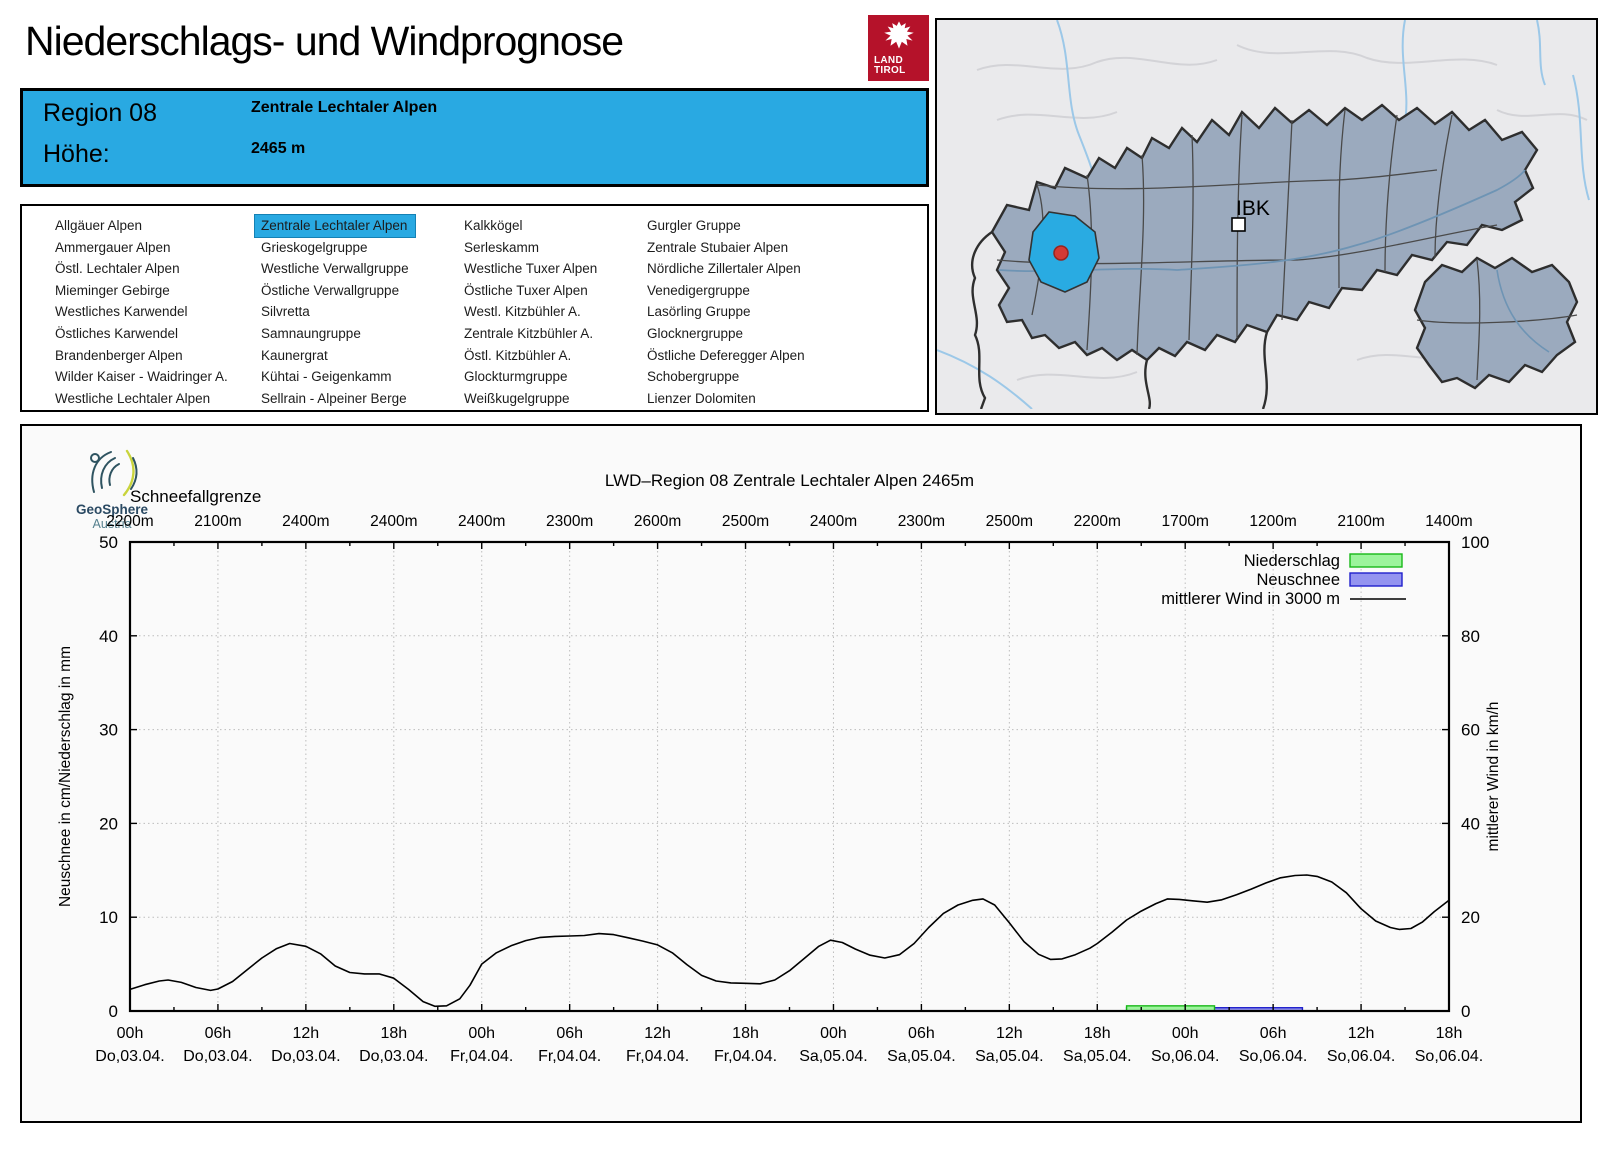 This screenshot has height=1153, width=1600. I want to click on region-list-item: Wilder Kaiser - Waidringer A., so click(141, 377).